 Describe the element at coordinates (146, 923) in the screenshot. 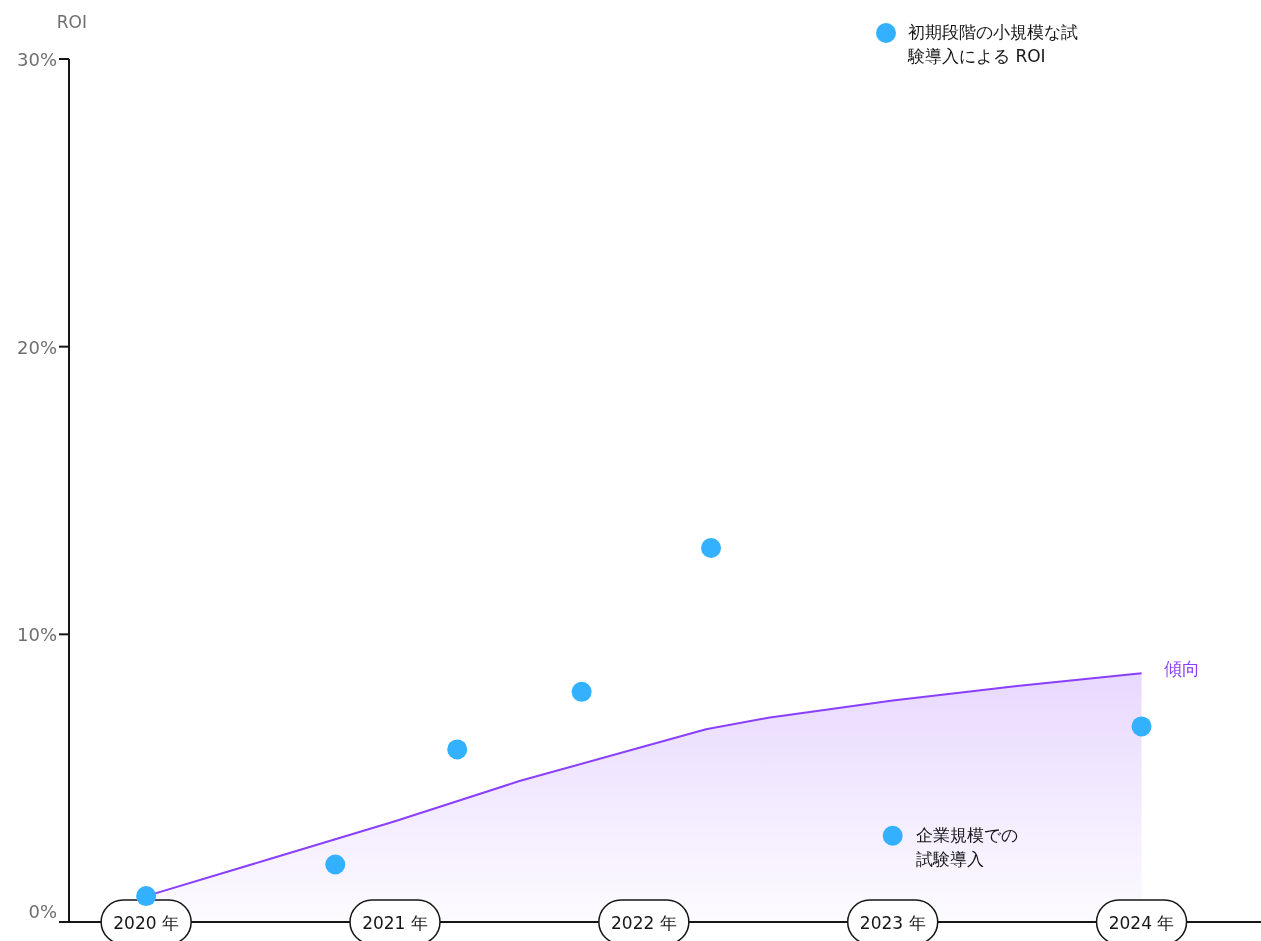

I see `x-tick-label: 2020 年` at that location.